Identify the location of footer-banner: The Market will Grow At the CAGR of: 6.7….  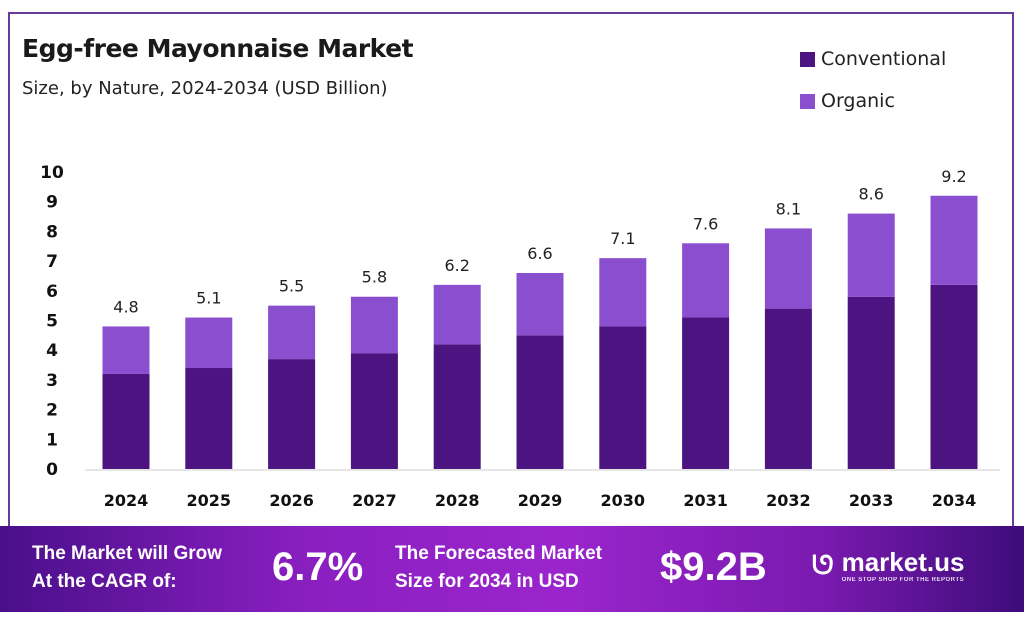
(512, 569).